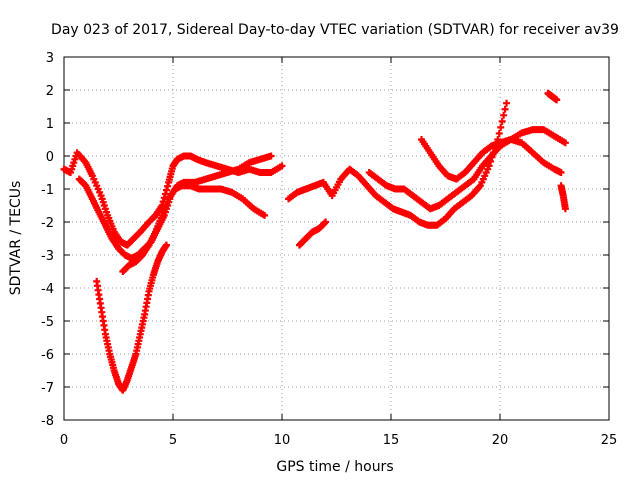  What do you see at coordinates (47, 190) in the screenshot?
I see `y-tick-label: -1` at bounding box center [47, 190].